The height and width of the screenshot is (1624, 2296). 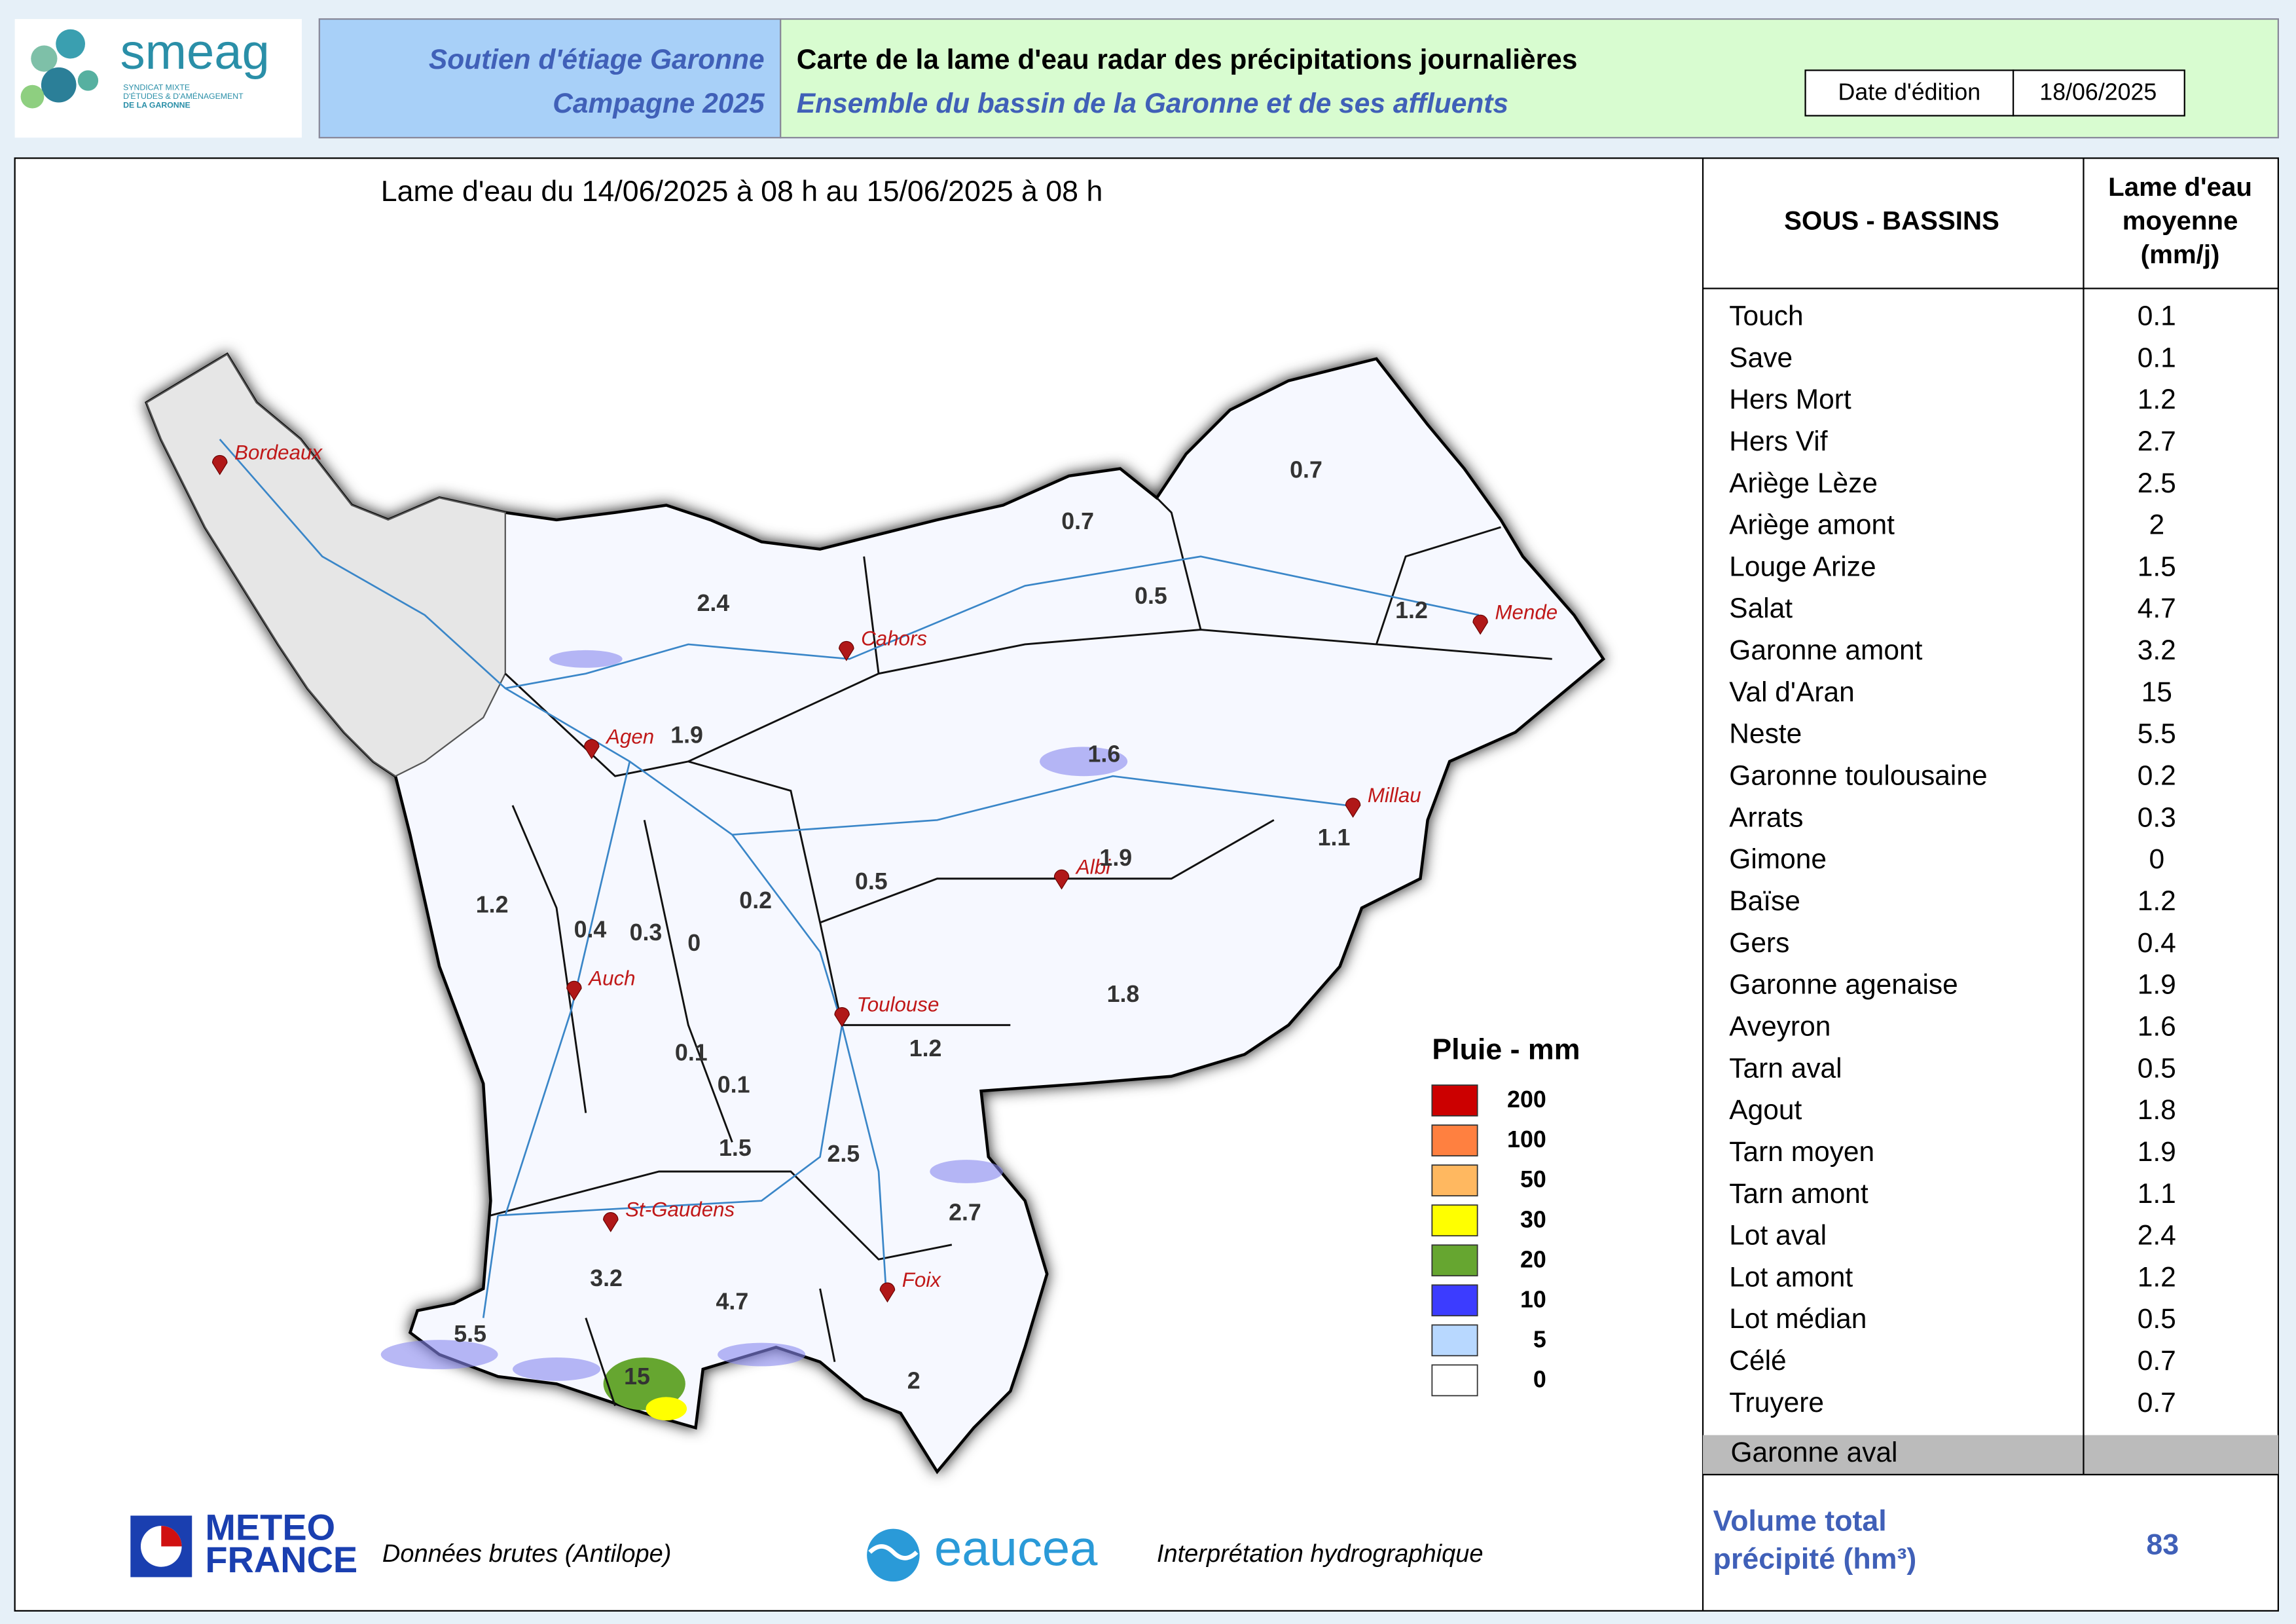 What do you see at coordinates (2162, 1544) in the screenshot?
I see `total-value: 83` at bounding box center [2162, 1544].